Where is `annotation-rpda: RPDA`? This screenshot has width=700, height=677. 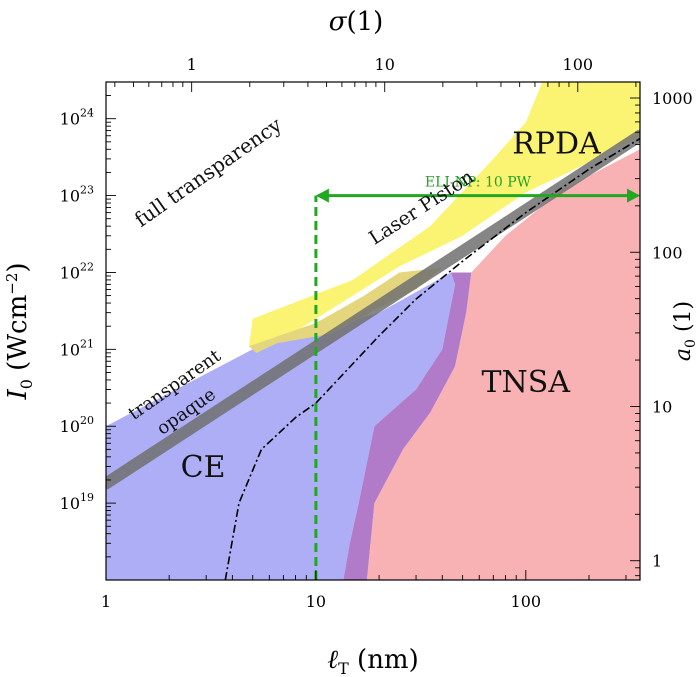
annotation-rpda: RPDA is located at coordinates (556, 144).